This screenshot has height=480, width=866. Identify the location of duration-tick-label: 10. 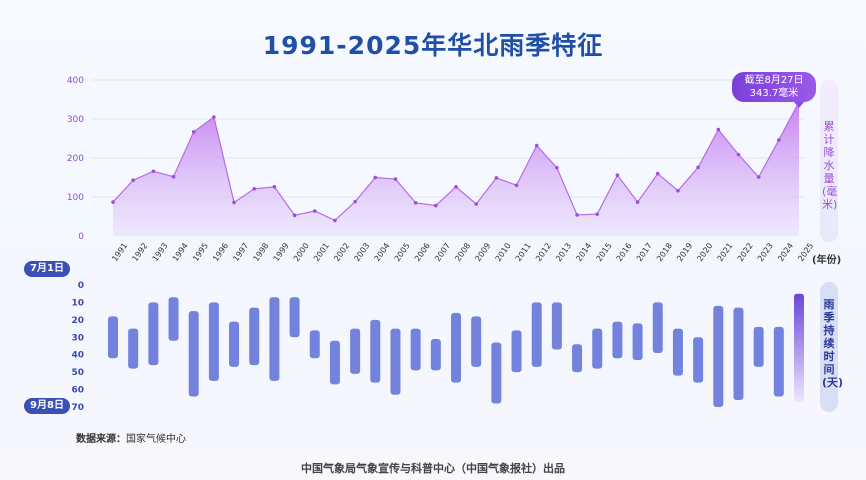
(77, 303).